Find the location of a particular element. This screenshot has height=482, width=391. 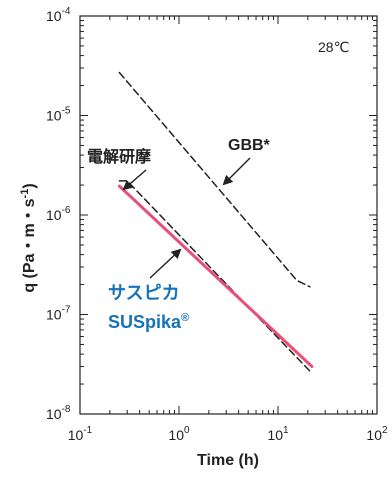

temperature-label: 28℃ is located at coordinates (333, 47).